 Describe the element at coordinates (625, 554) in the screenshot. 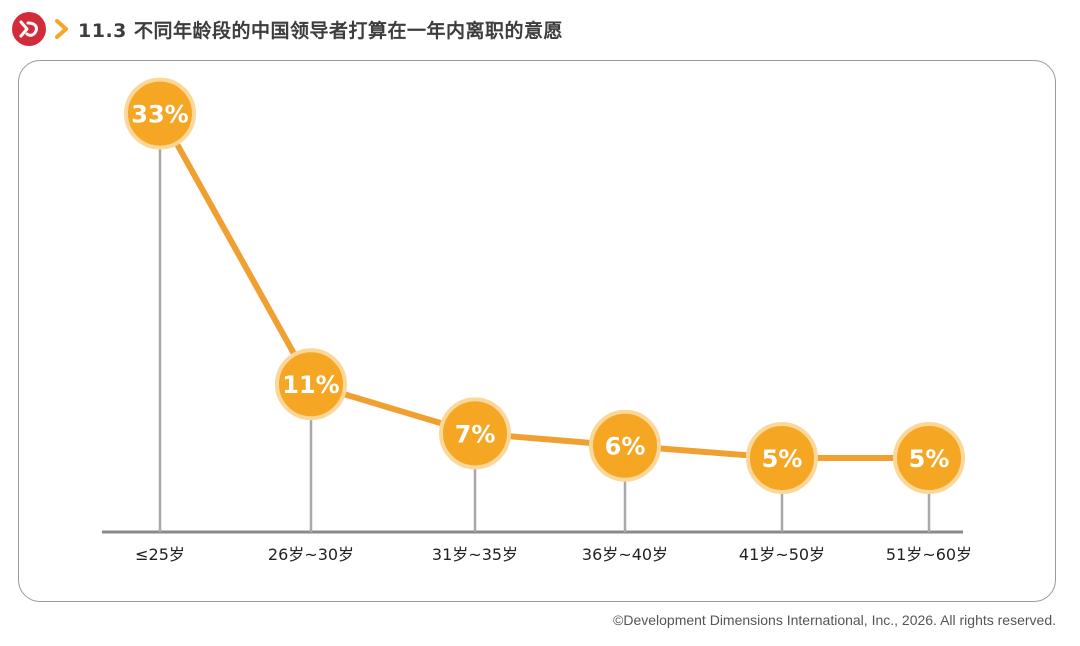

I see `x-tick-label-3: 36岁~40岁` at that location.